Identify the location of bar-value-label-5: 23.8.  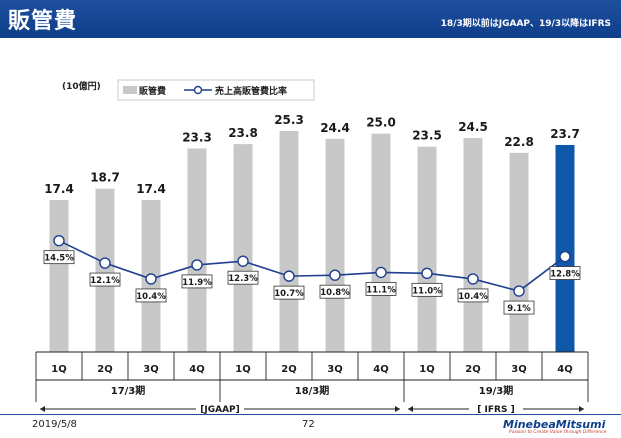
(243, 133).